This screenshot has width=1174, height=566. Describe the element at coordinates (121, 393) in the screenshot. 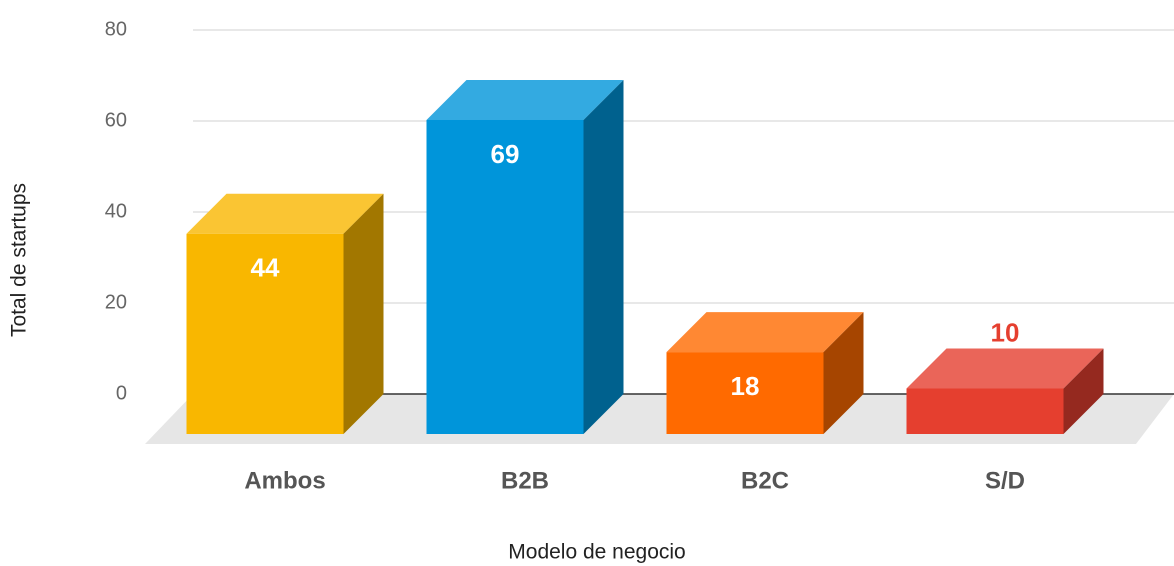

I see `y-tick-label: 0` at that location.